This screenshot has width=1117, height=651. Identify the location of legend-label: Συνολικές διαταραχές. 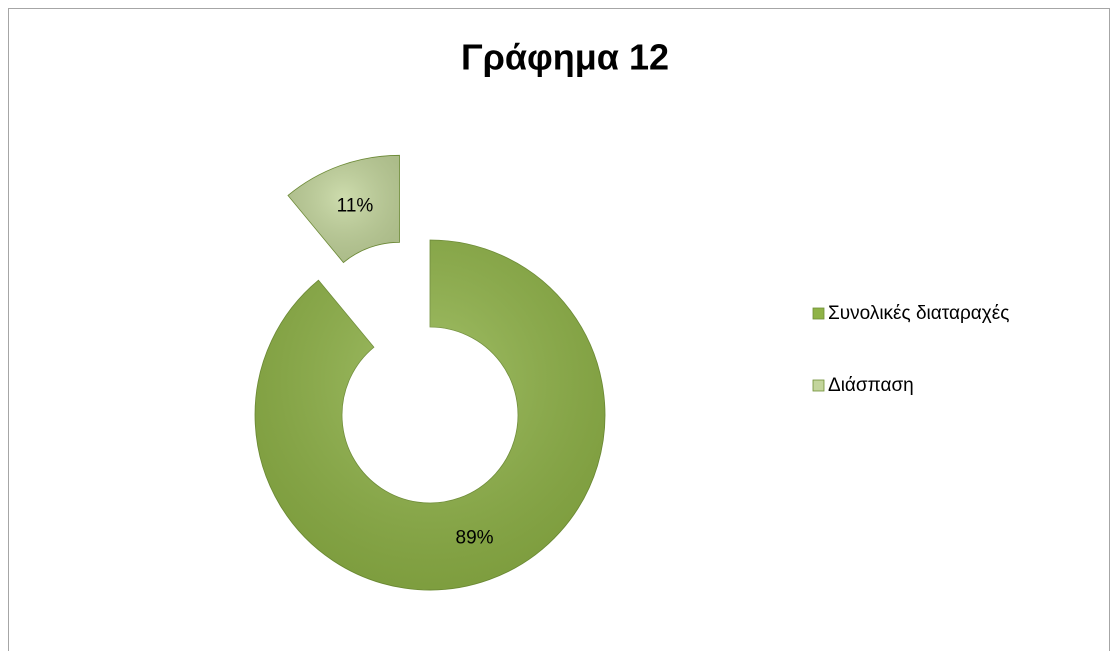
(918, 313).